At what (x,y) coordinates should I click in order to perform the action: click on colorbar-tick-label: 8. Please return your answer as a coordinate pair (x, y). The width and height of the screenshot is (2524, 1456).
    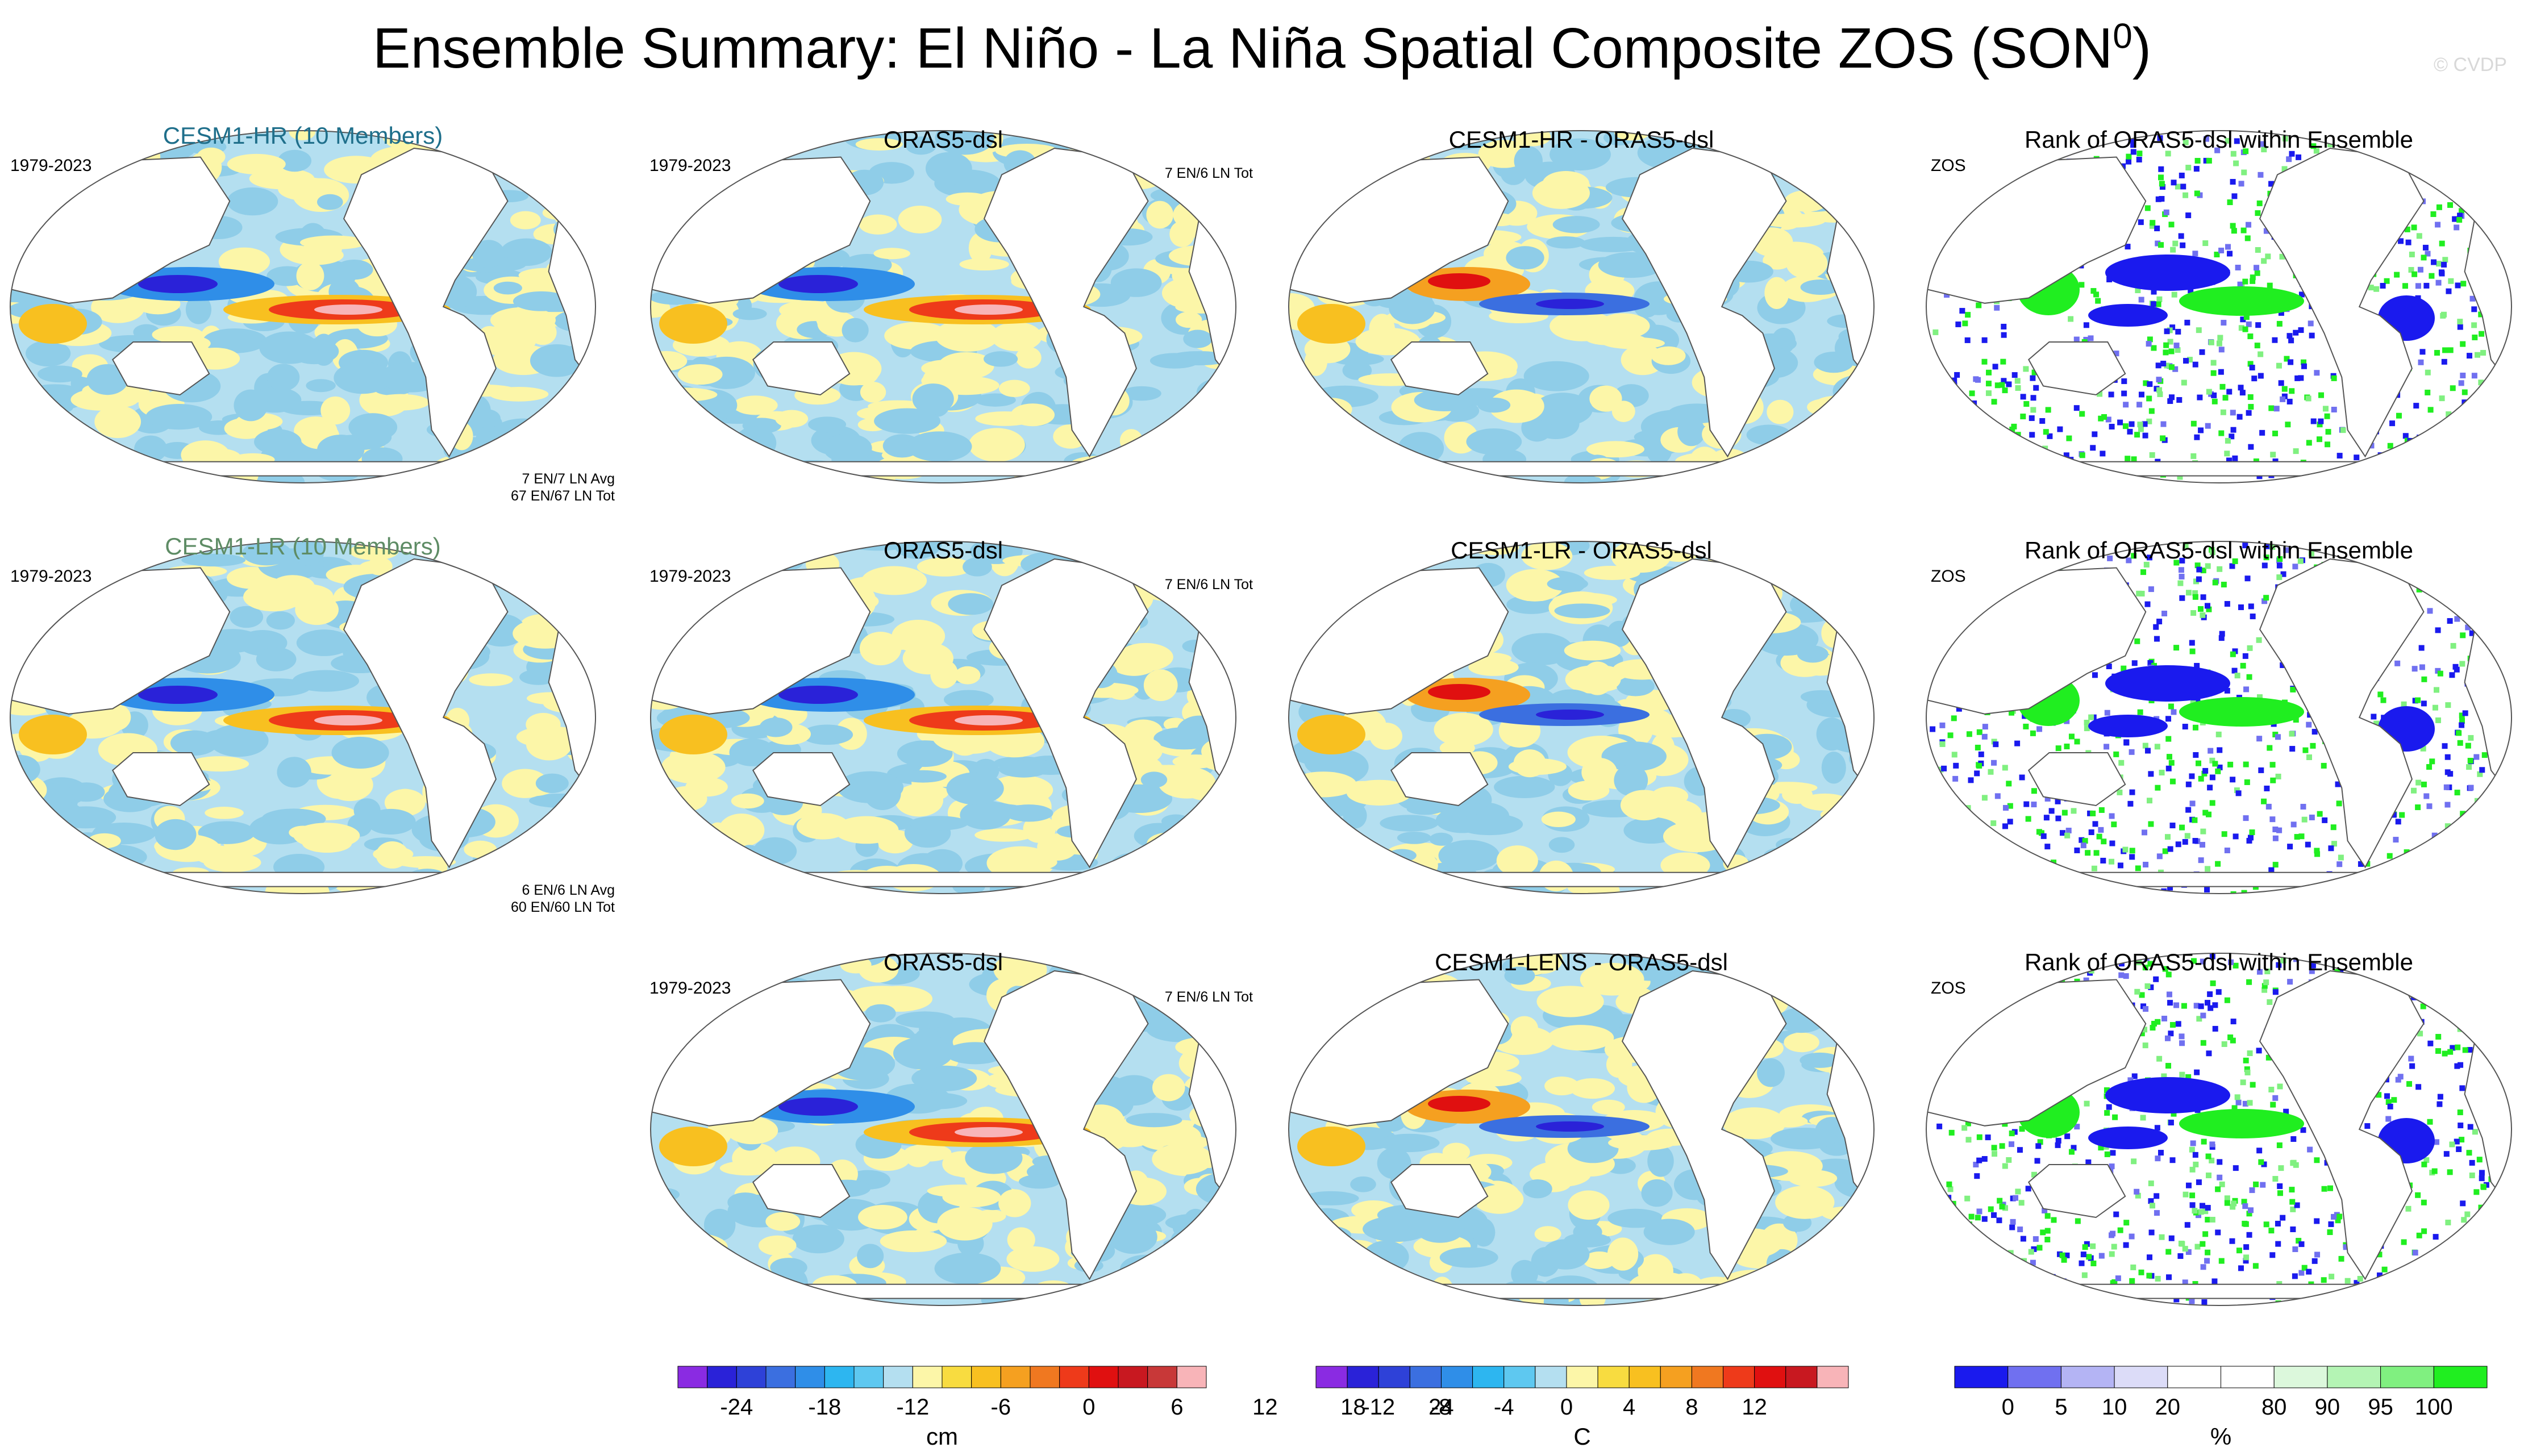
    Looking at the image, I should click on (1691, 1407).